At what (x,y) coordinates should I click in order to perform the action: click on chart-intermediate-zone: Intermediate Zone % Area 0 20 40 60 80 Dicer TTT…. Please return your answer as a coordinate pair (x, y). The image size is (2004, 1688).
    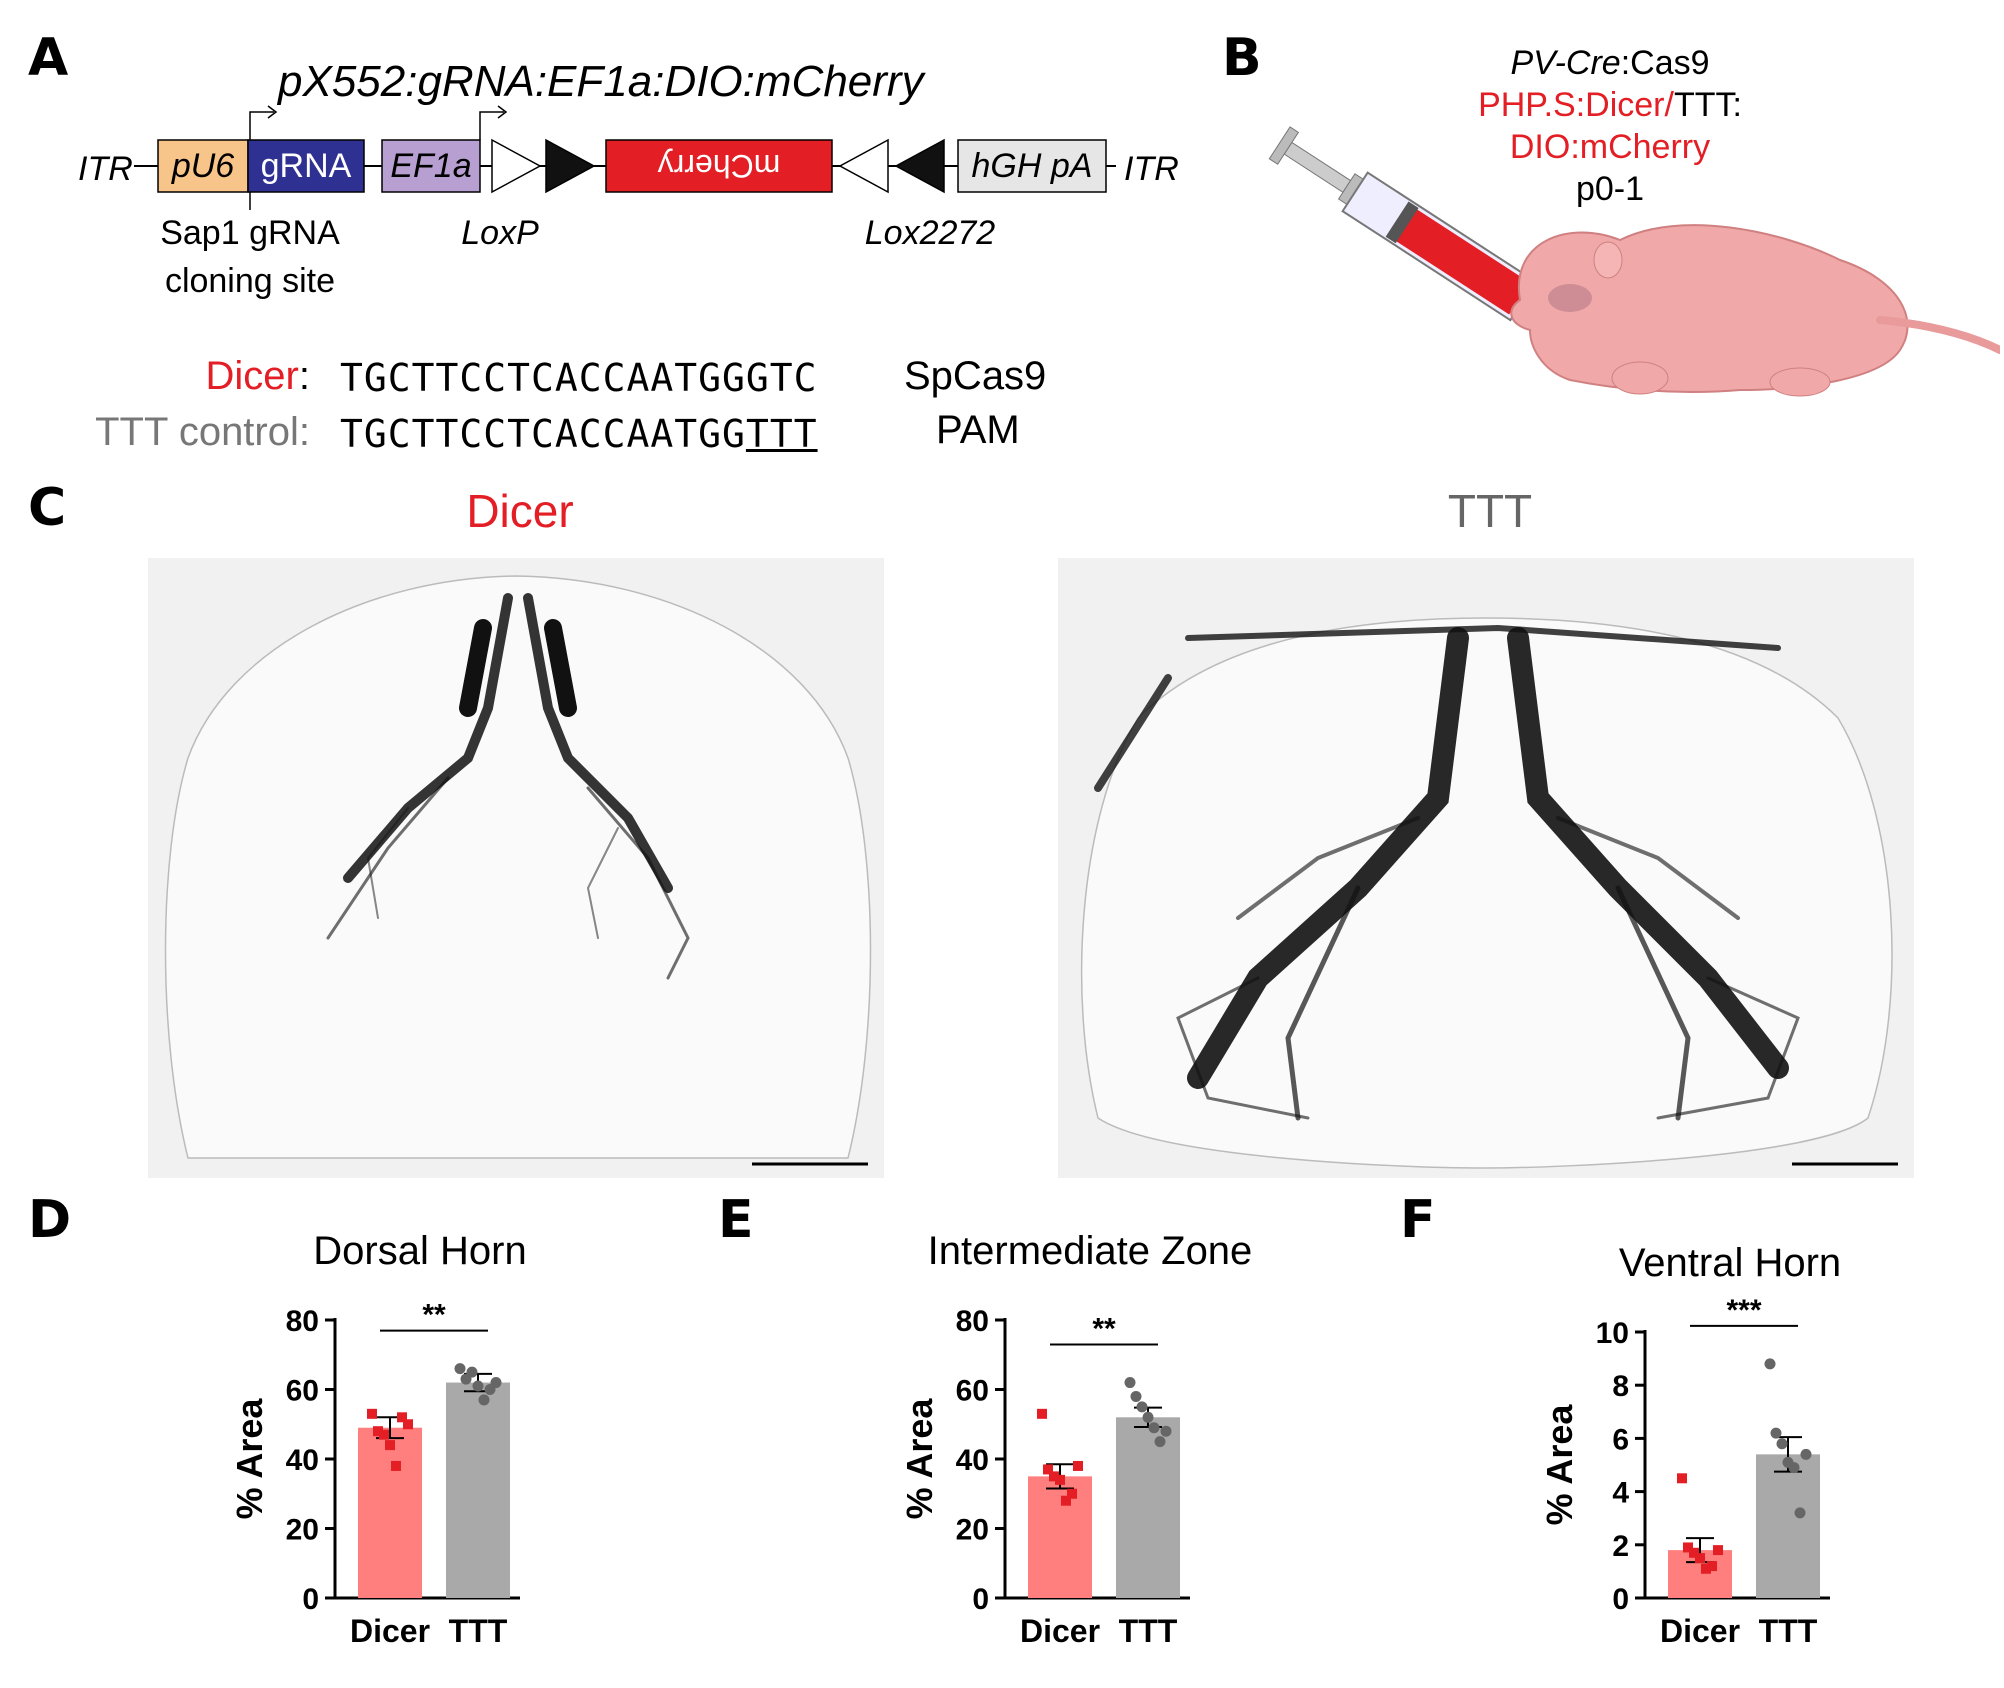
    Looking at the image, I should click on (1076, 1439).